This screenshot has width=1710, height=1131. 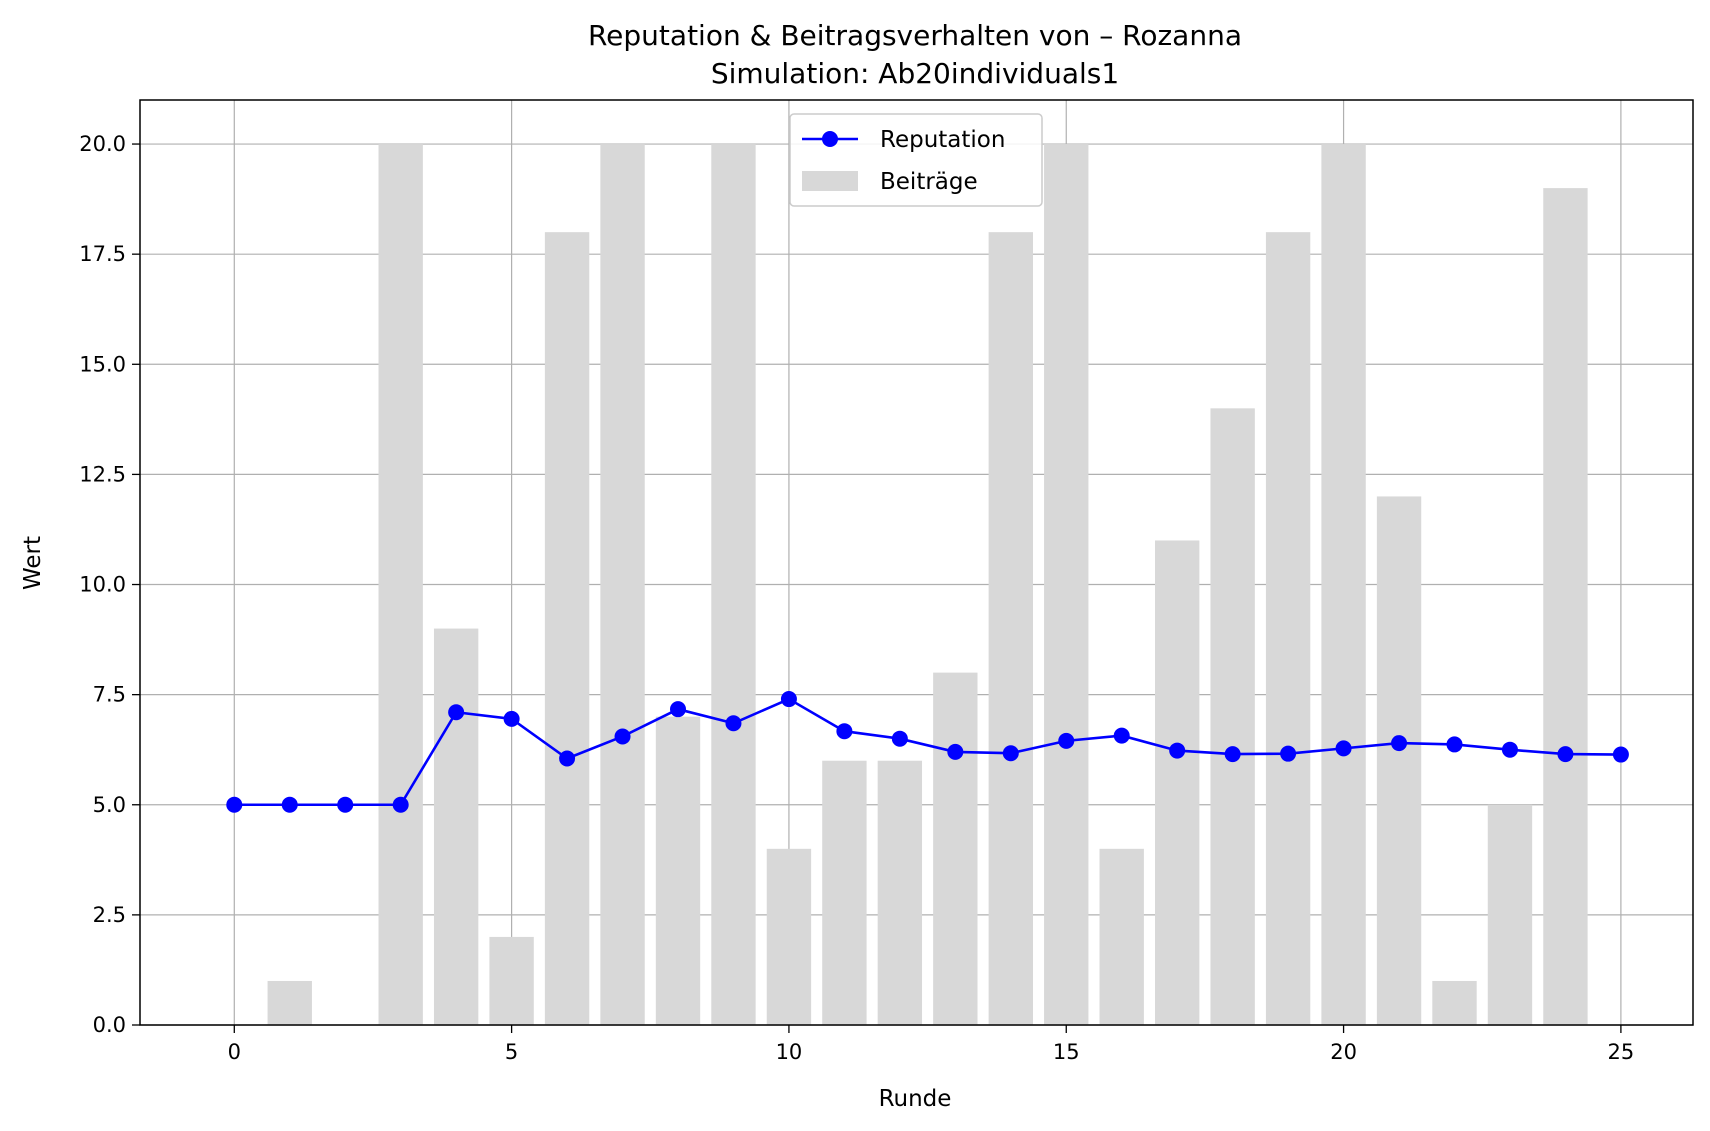 What do you see at coordinates (511, 1052) in the screenshot?
I see `x-tick-label: 5` at bounding box center [511, 1052].